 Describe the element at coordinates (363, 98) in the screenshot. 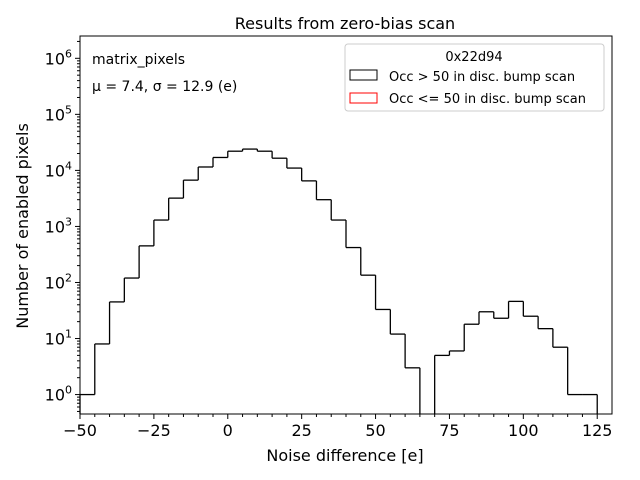

I see `legend-swatch-red` at that location.